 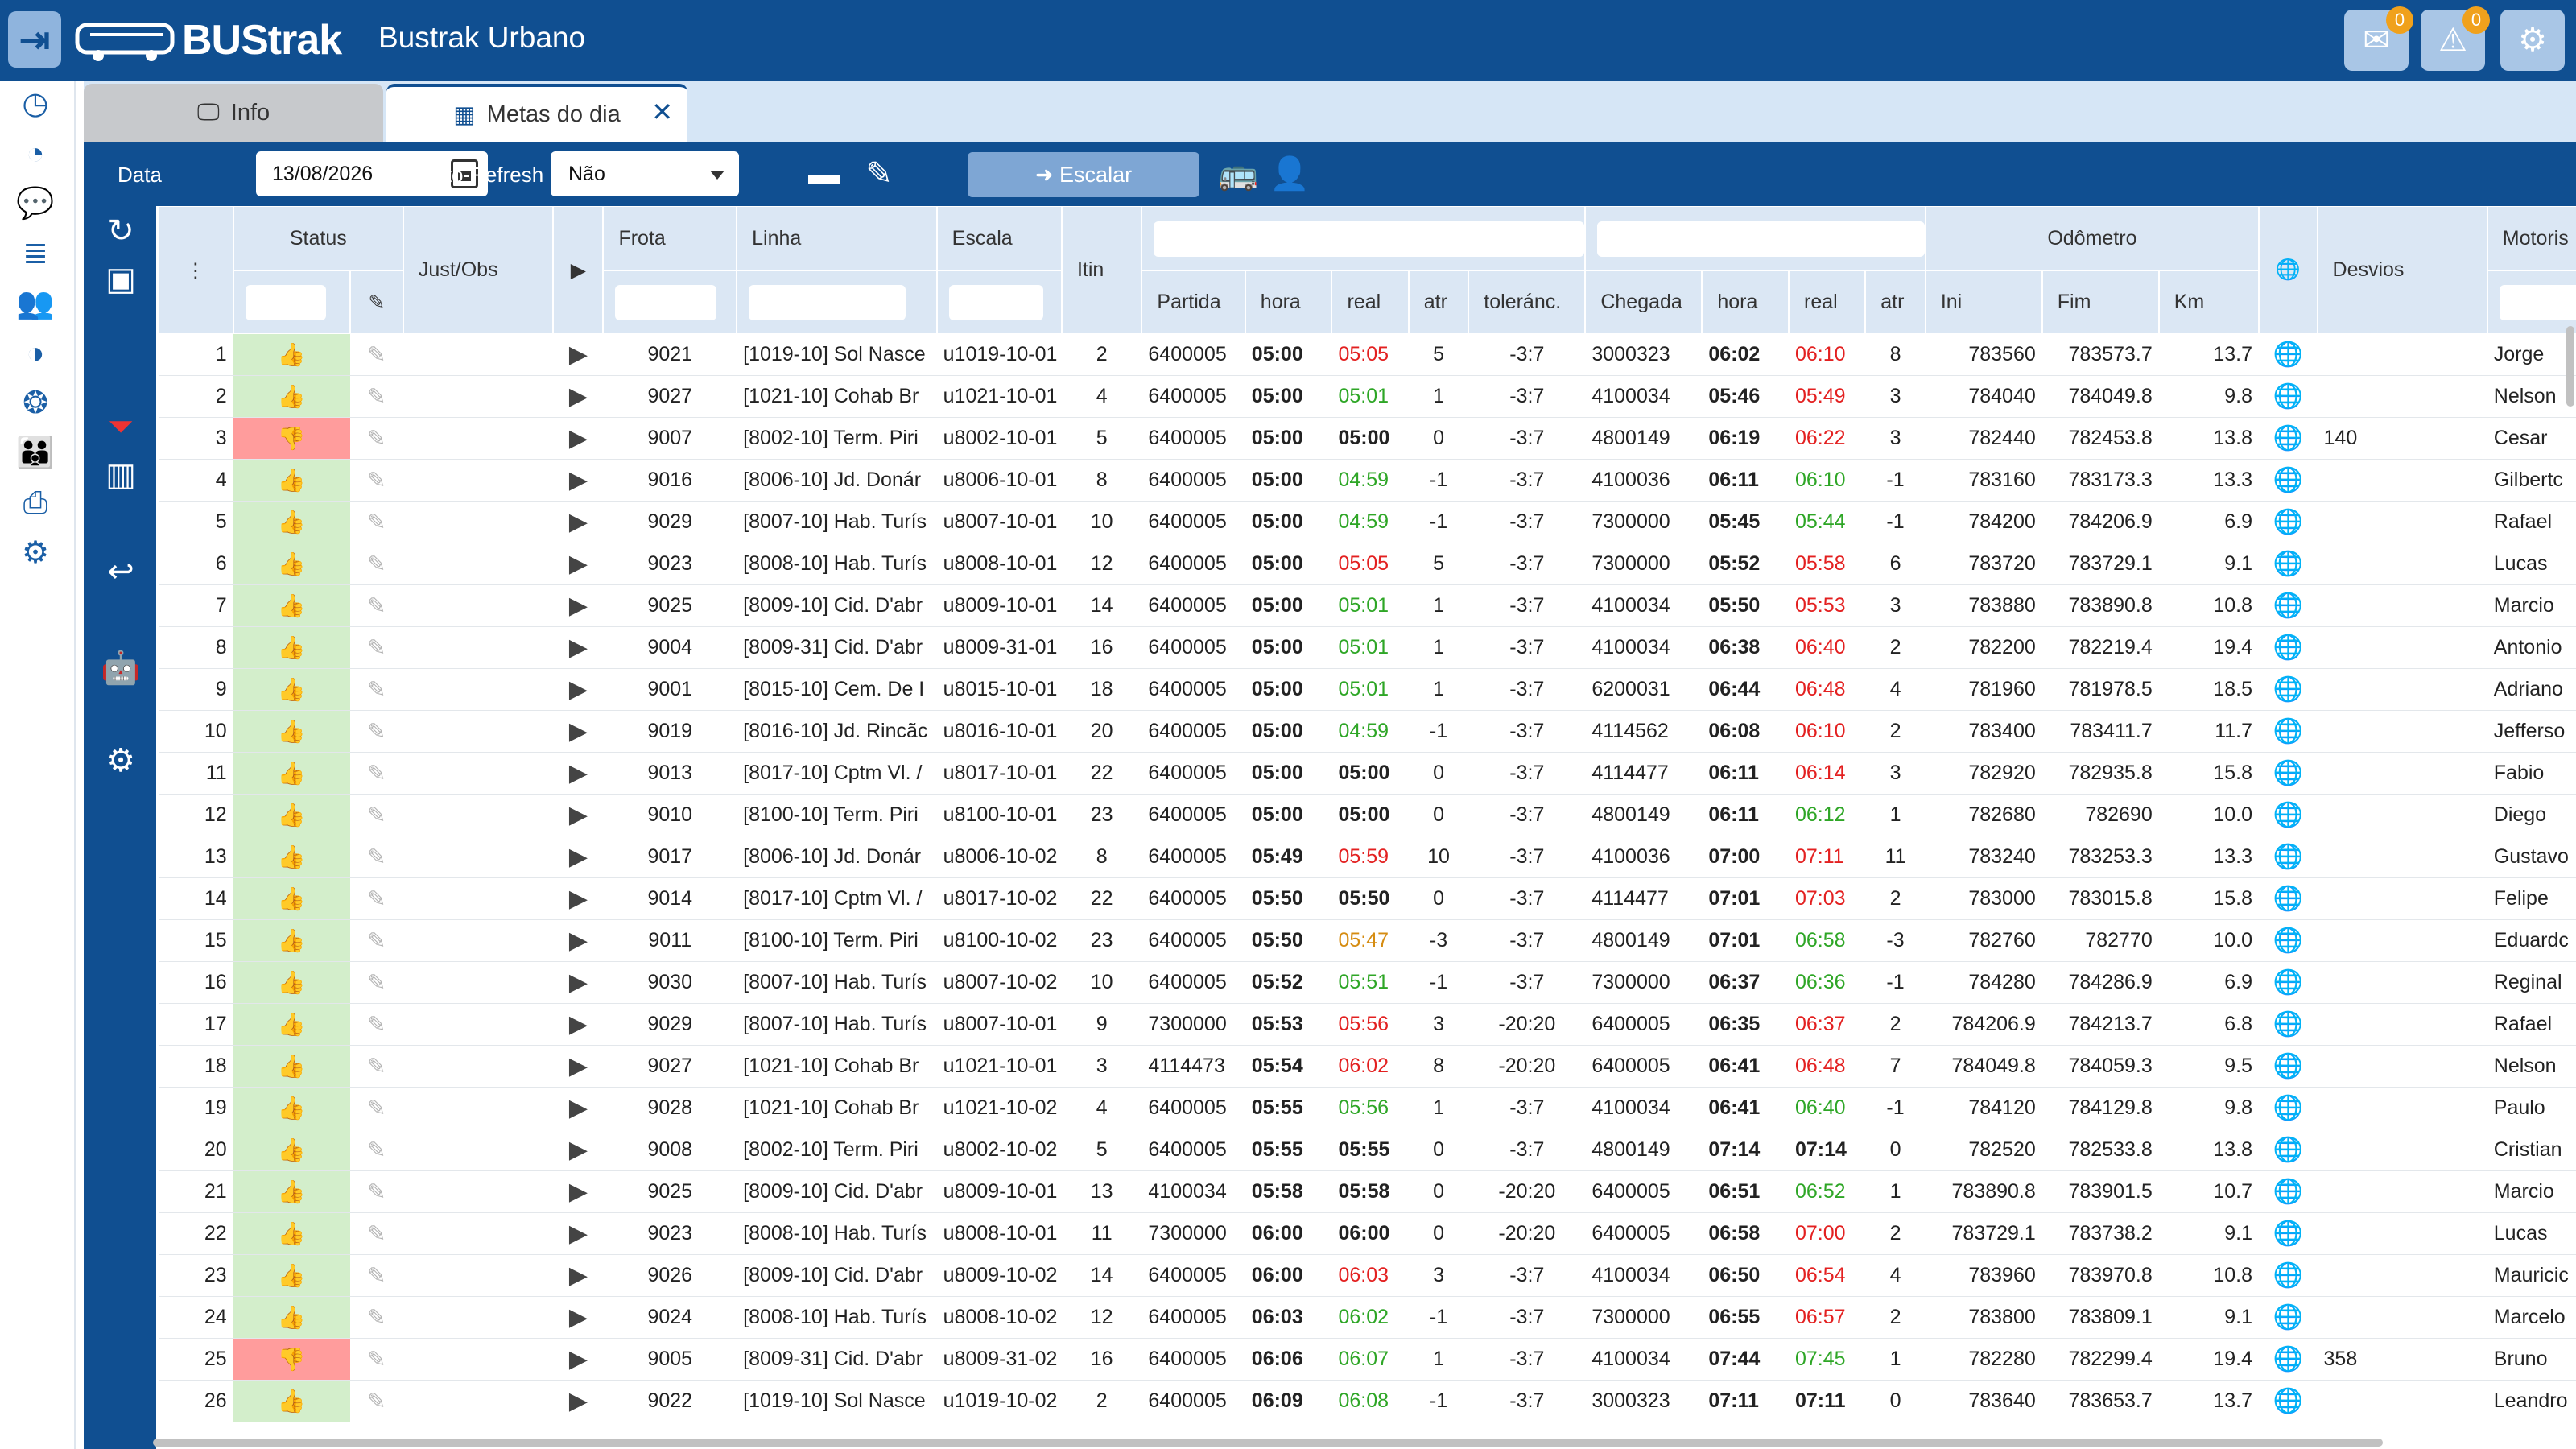 What do you see at coordinates (670, 302) in the screenshot?
I see `frota-filter` at bounding box center [670, 302].